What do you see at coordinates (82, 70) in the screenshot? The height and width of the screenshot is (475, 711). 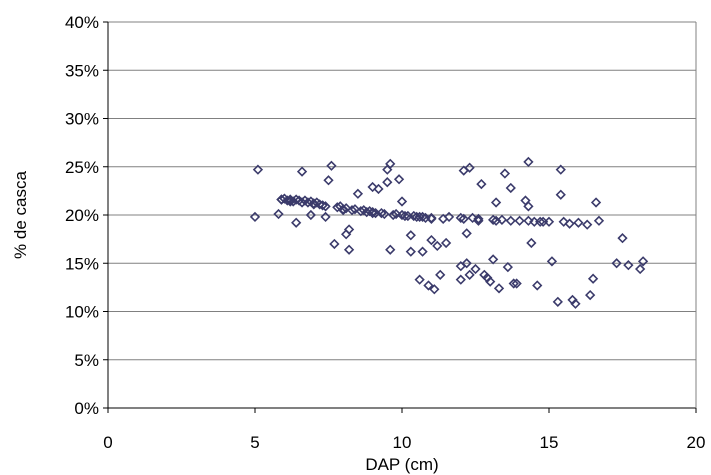 I see `y-tick-label: 35%` at bounding box center [82, 70].